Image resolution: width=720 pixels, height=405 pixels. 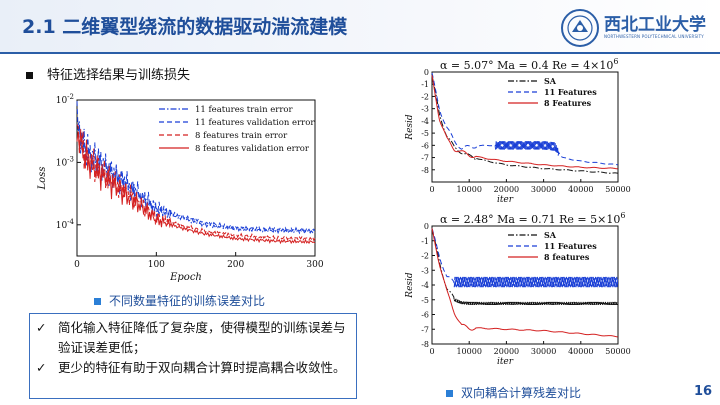 I want to click on x-tick-label: 100, so click(x=156, y=265).